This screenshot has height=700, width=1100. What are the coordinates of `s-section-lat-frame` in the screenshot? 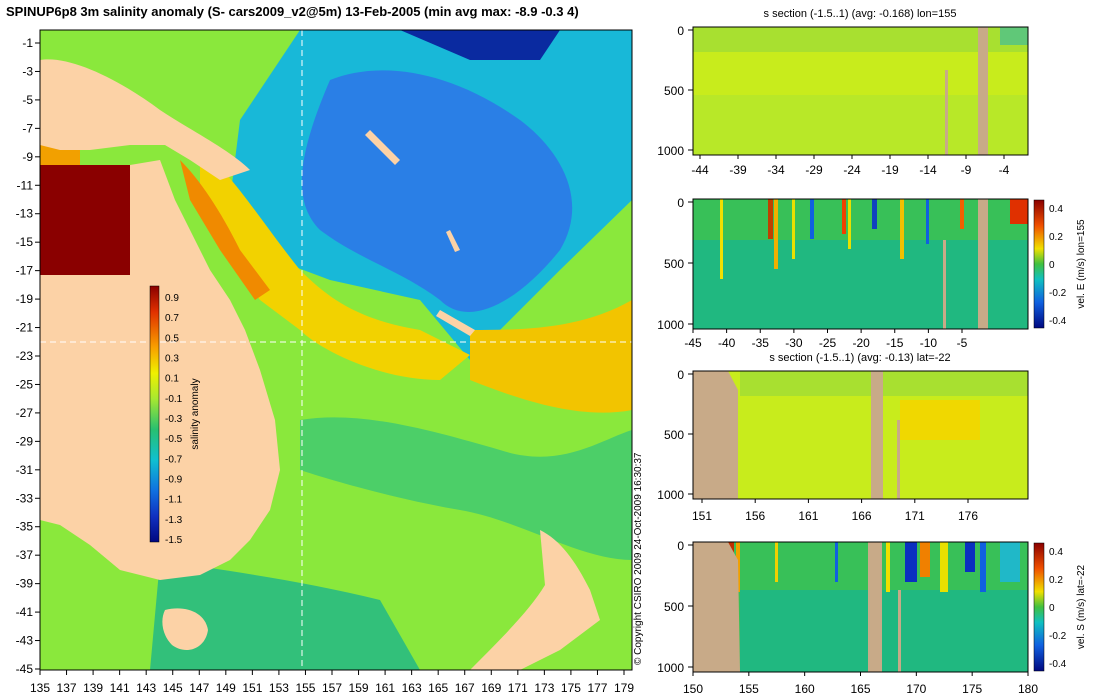 It's located at (860, 435).